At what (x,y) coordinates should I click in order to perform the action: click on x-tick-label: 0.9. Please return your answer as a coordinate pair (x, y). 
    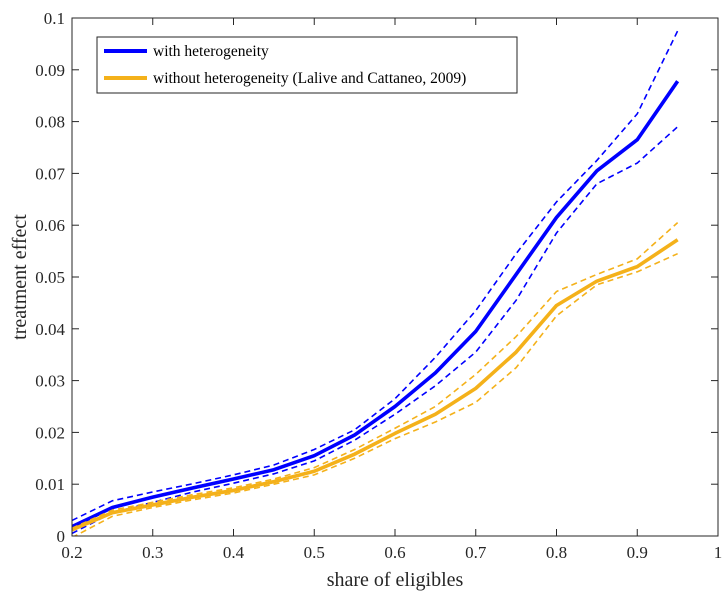
    Looking at the image, I should click on (637, 552).